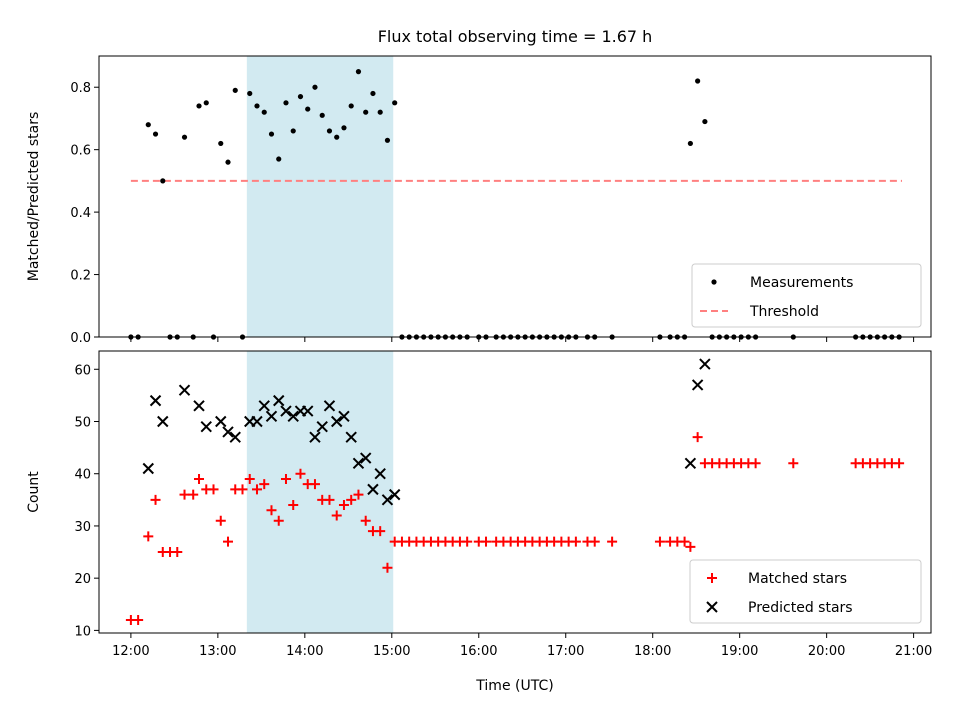 This screenshot has width=960, height=720. I want to click on x-tick-label: 19:00, so click(739, 651).